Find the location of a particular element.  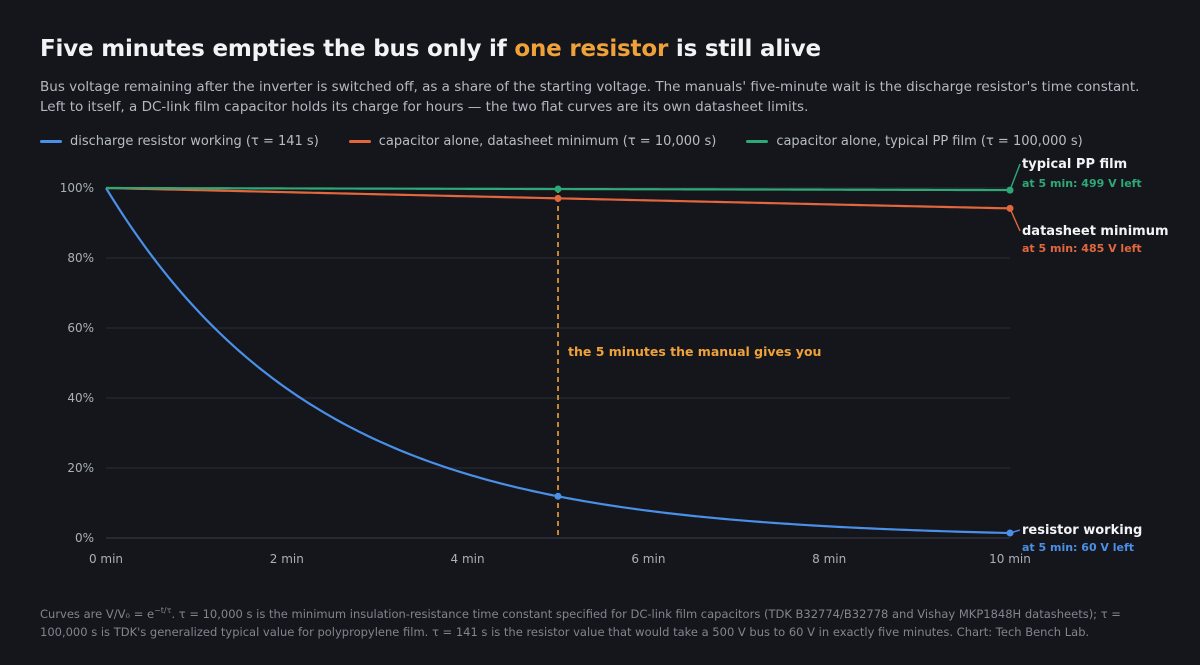

five-minute-marker-label: the 5 minutes the manual gives you is located at coordinates (694, 351).